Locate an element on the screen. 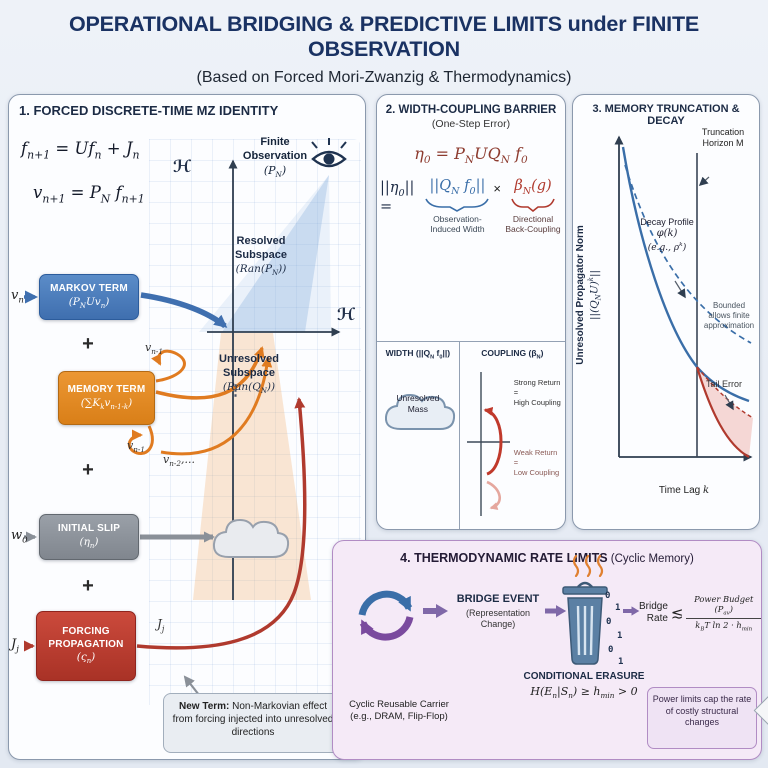 The image size is (768, 768). rate-limit-fraction: Power Budget (Pav) kBT ln 2 · hmin is located at coordinates (723, 613).